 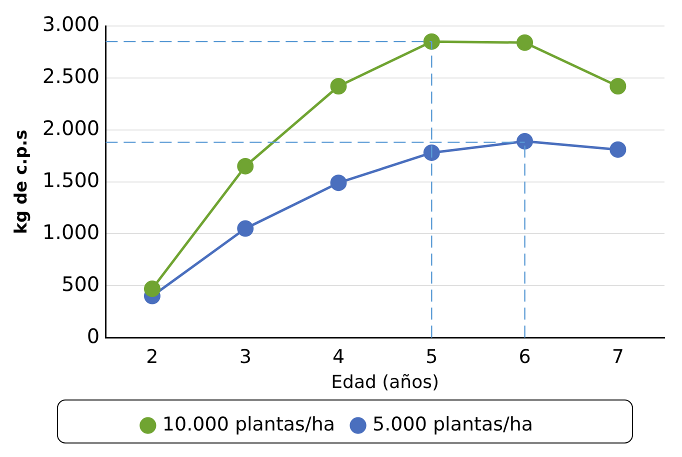 I want to click on y-tick-label: 1.500, so click(x=71, y=180).